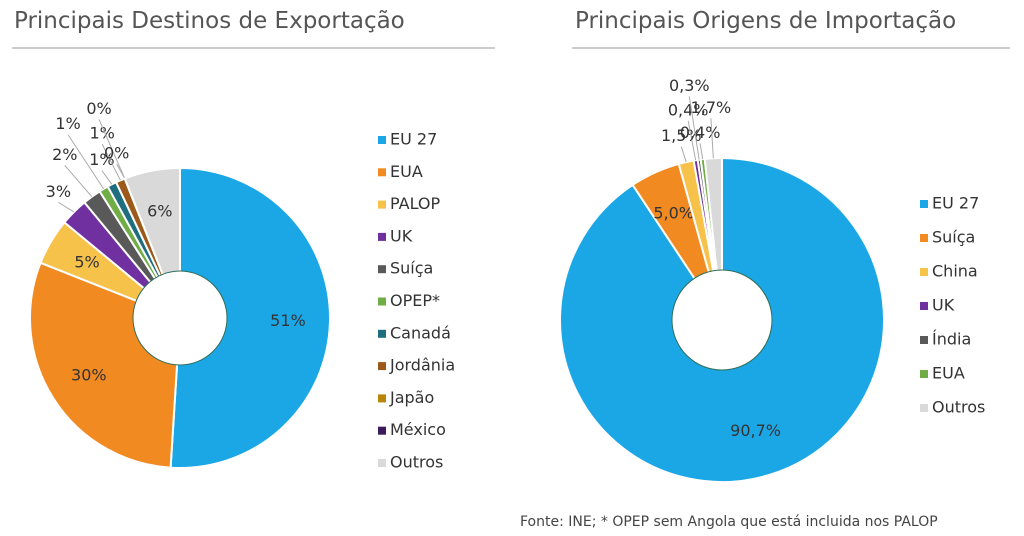 This screenshot has height=536, width=1024. I want to click on data-label: 0,3%, so click(689, 85).